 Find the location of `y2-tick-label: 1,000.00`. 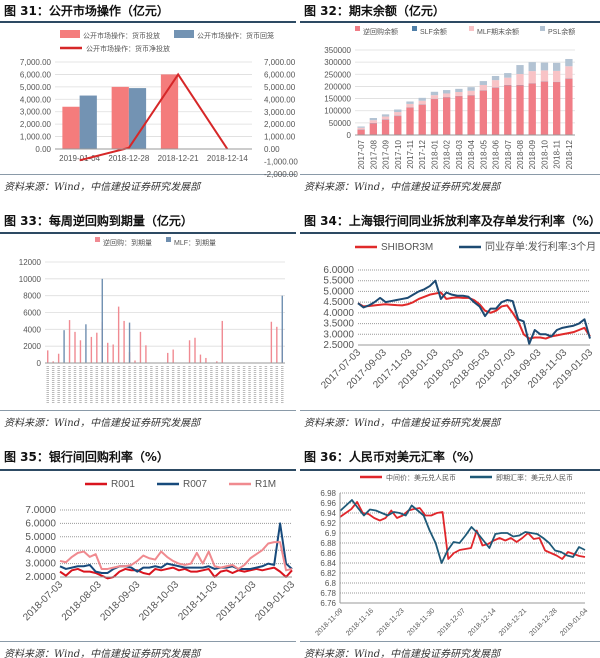

y2-tick-label: 1,000.00 is located at coordinates (280, 137).